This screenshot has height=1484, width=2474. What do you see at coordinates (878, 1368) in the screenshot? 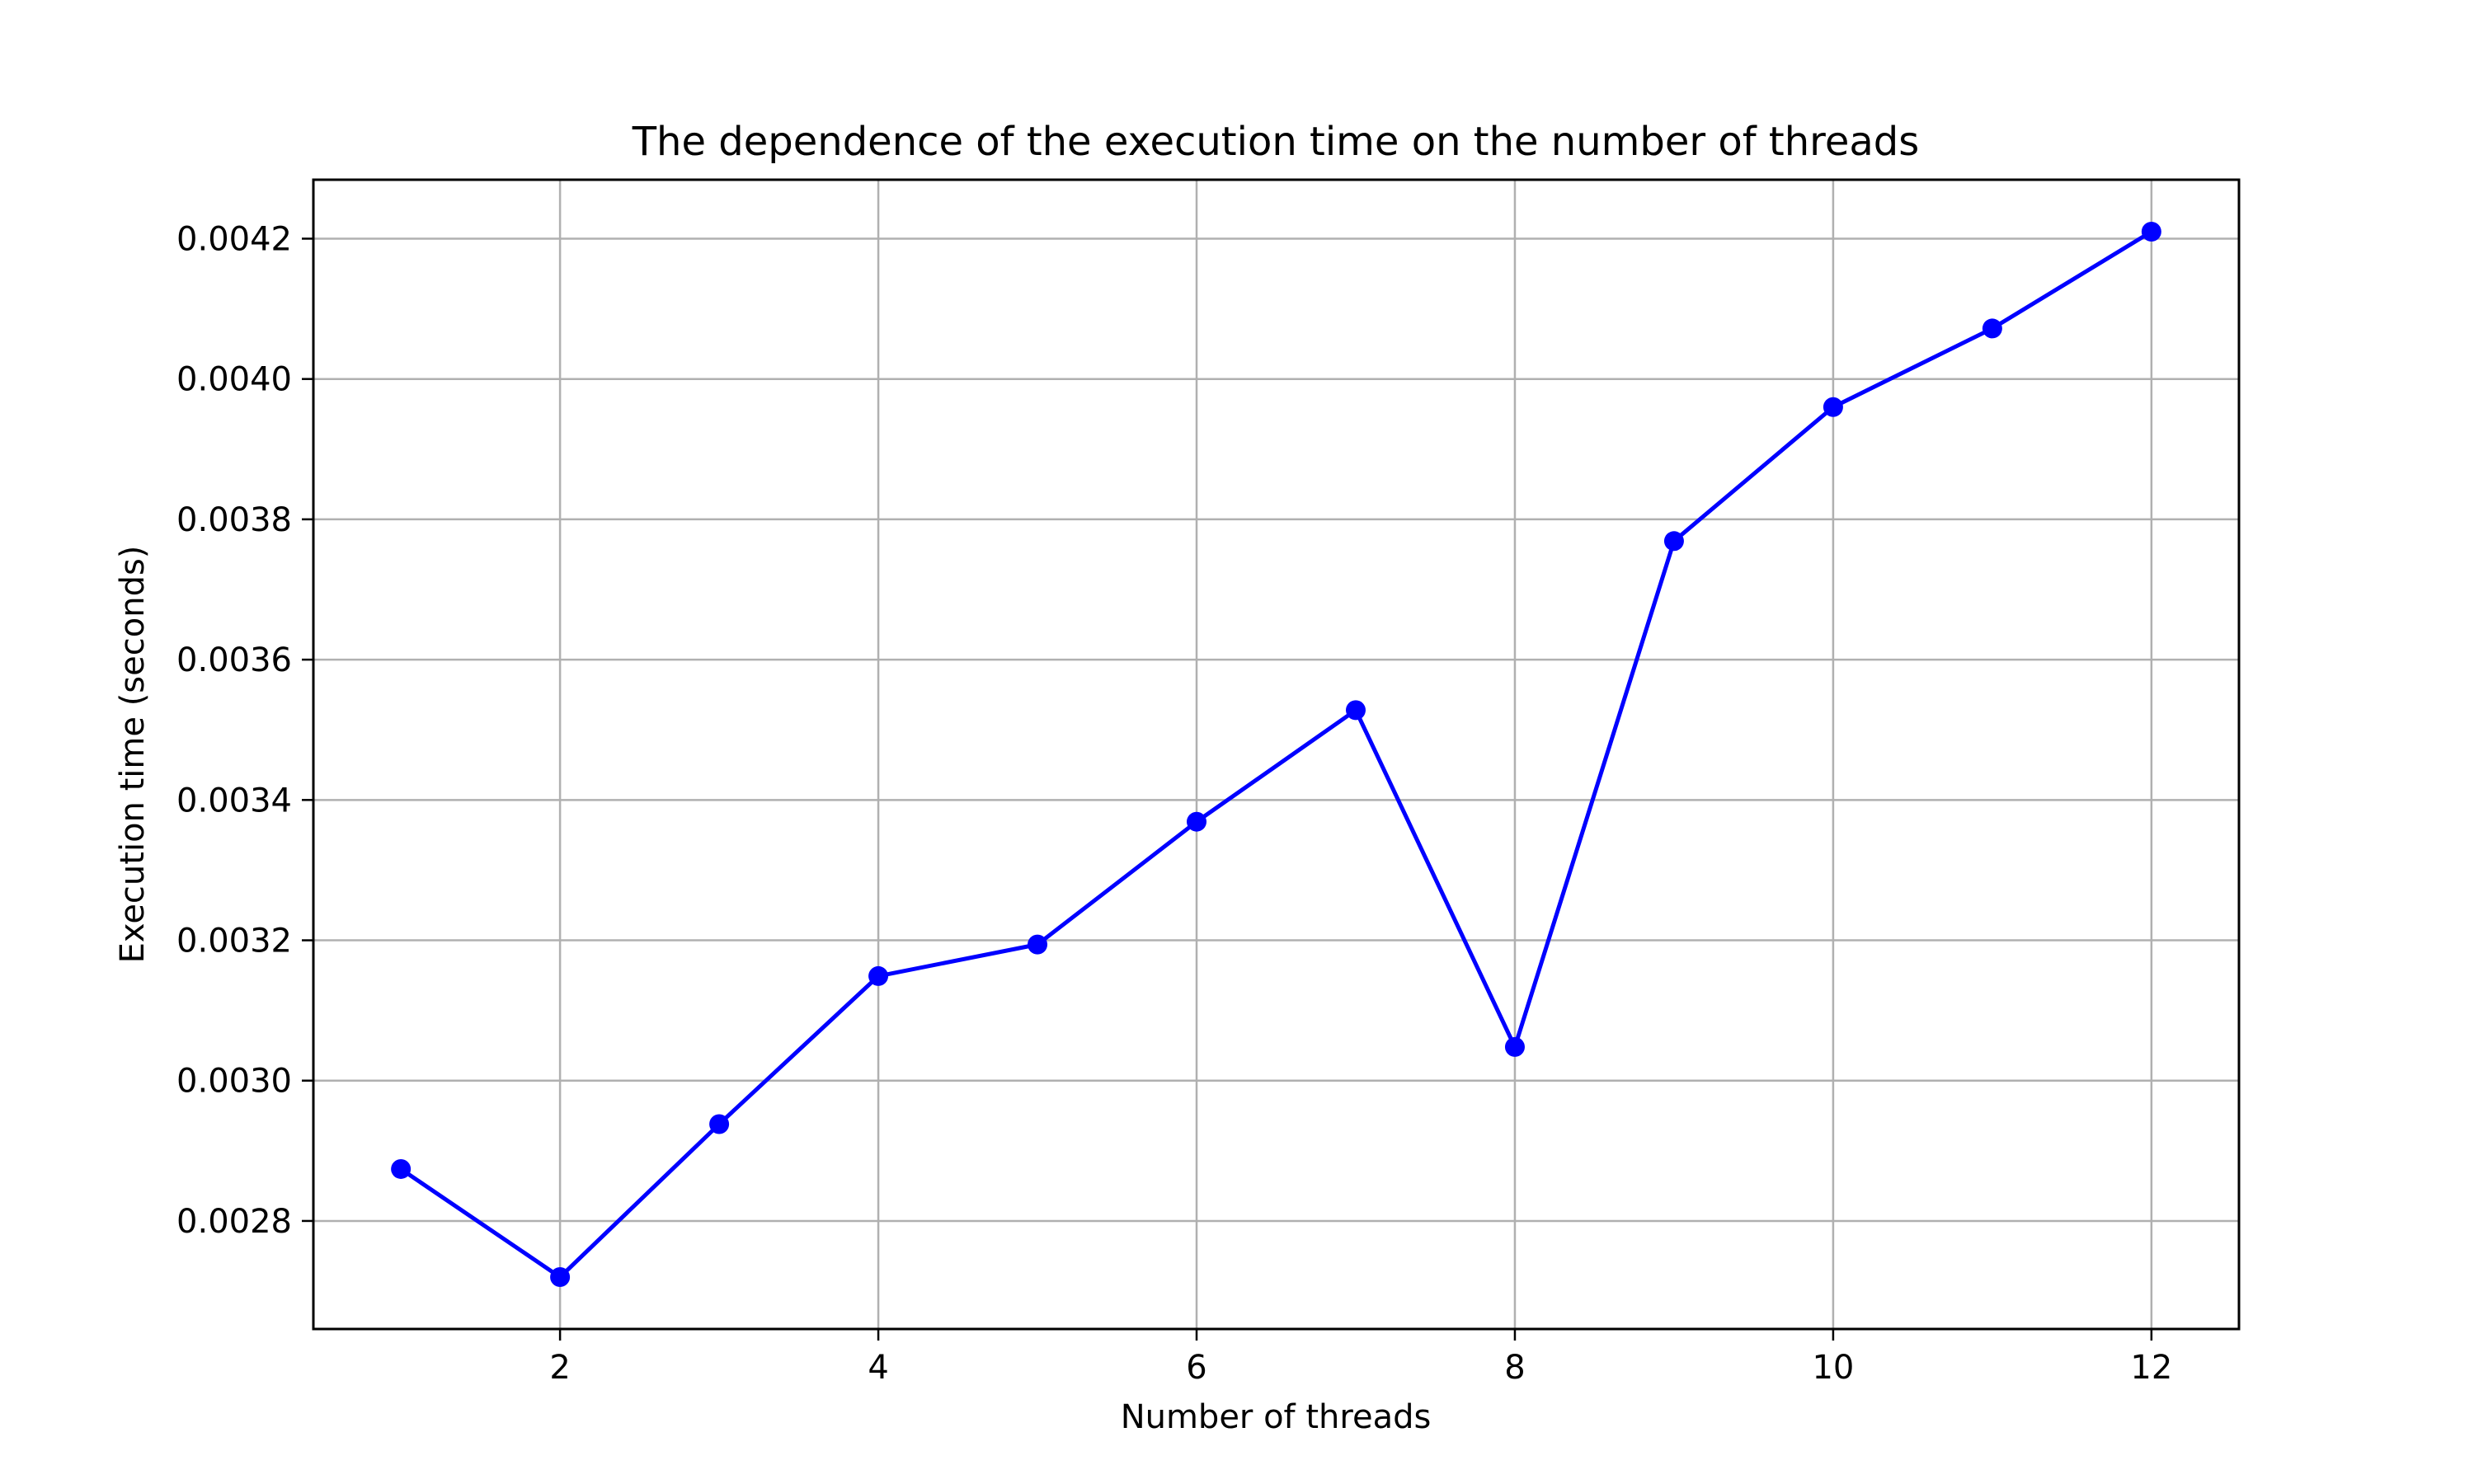
I see `x-tick-label: 4` at bounding box center [878, 1368].